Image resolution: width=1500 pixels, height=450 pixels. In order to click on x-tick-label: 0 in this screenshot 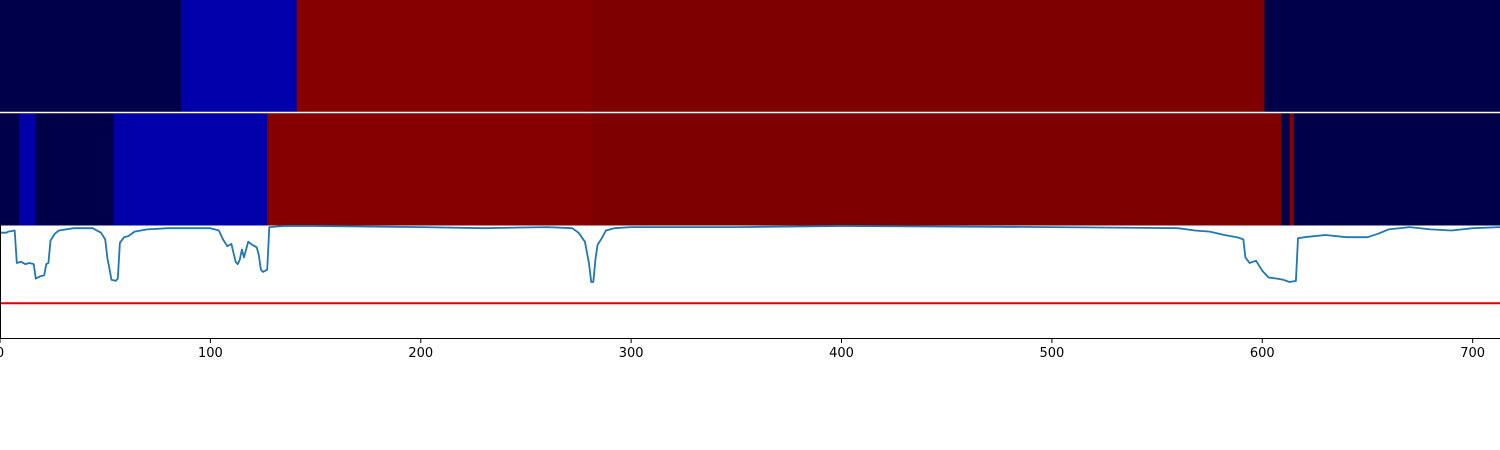, I will do `click(2, 353)`.